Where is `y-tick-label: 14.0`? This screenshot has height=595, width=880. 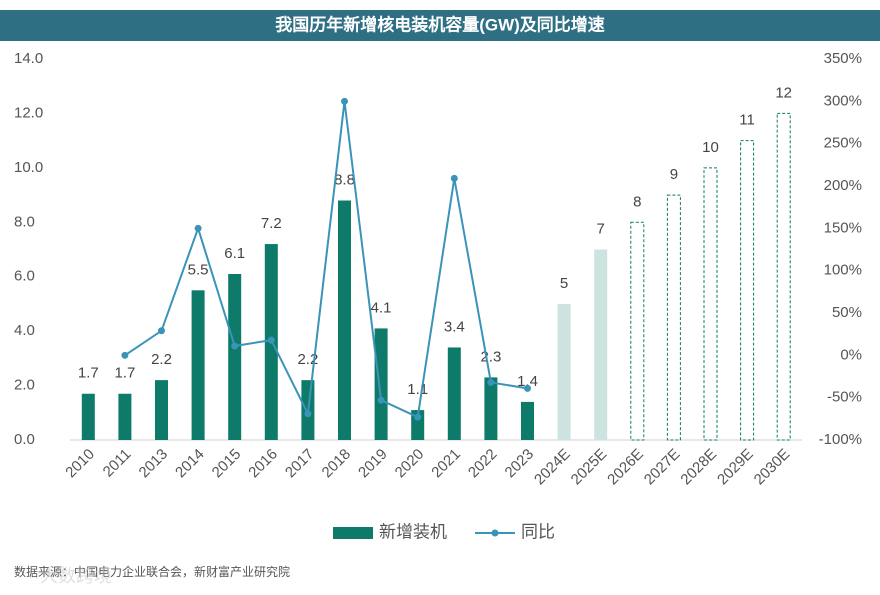
y-tick-label: 14.0 is located at coordinates (28, 58).